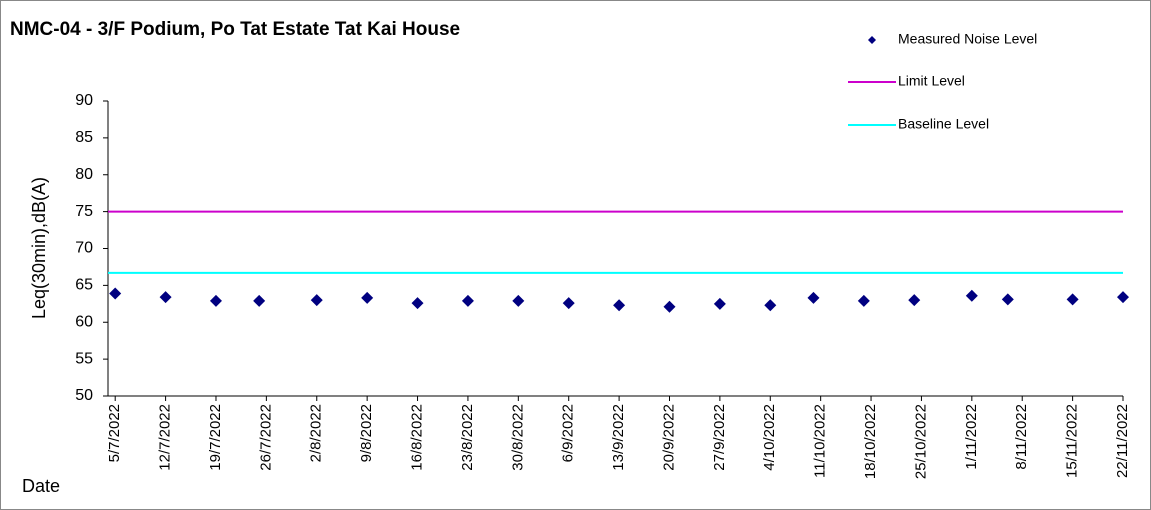  What do you see at coordinates (84, 285) in the screenshot?
I see `y-tick-label: 65` at bounding box center [84, 285].